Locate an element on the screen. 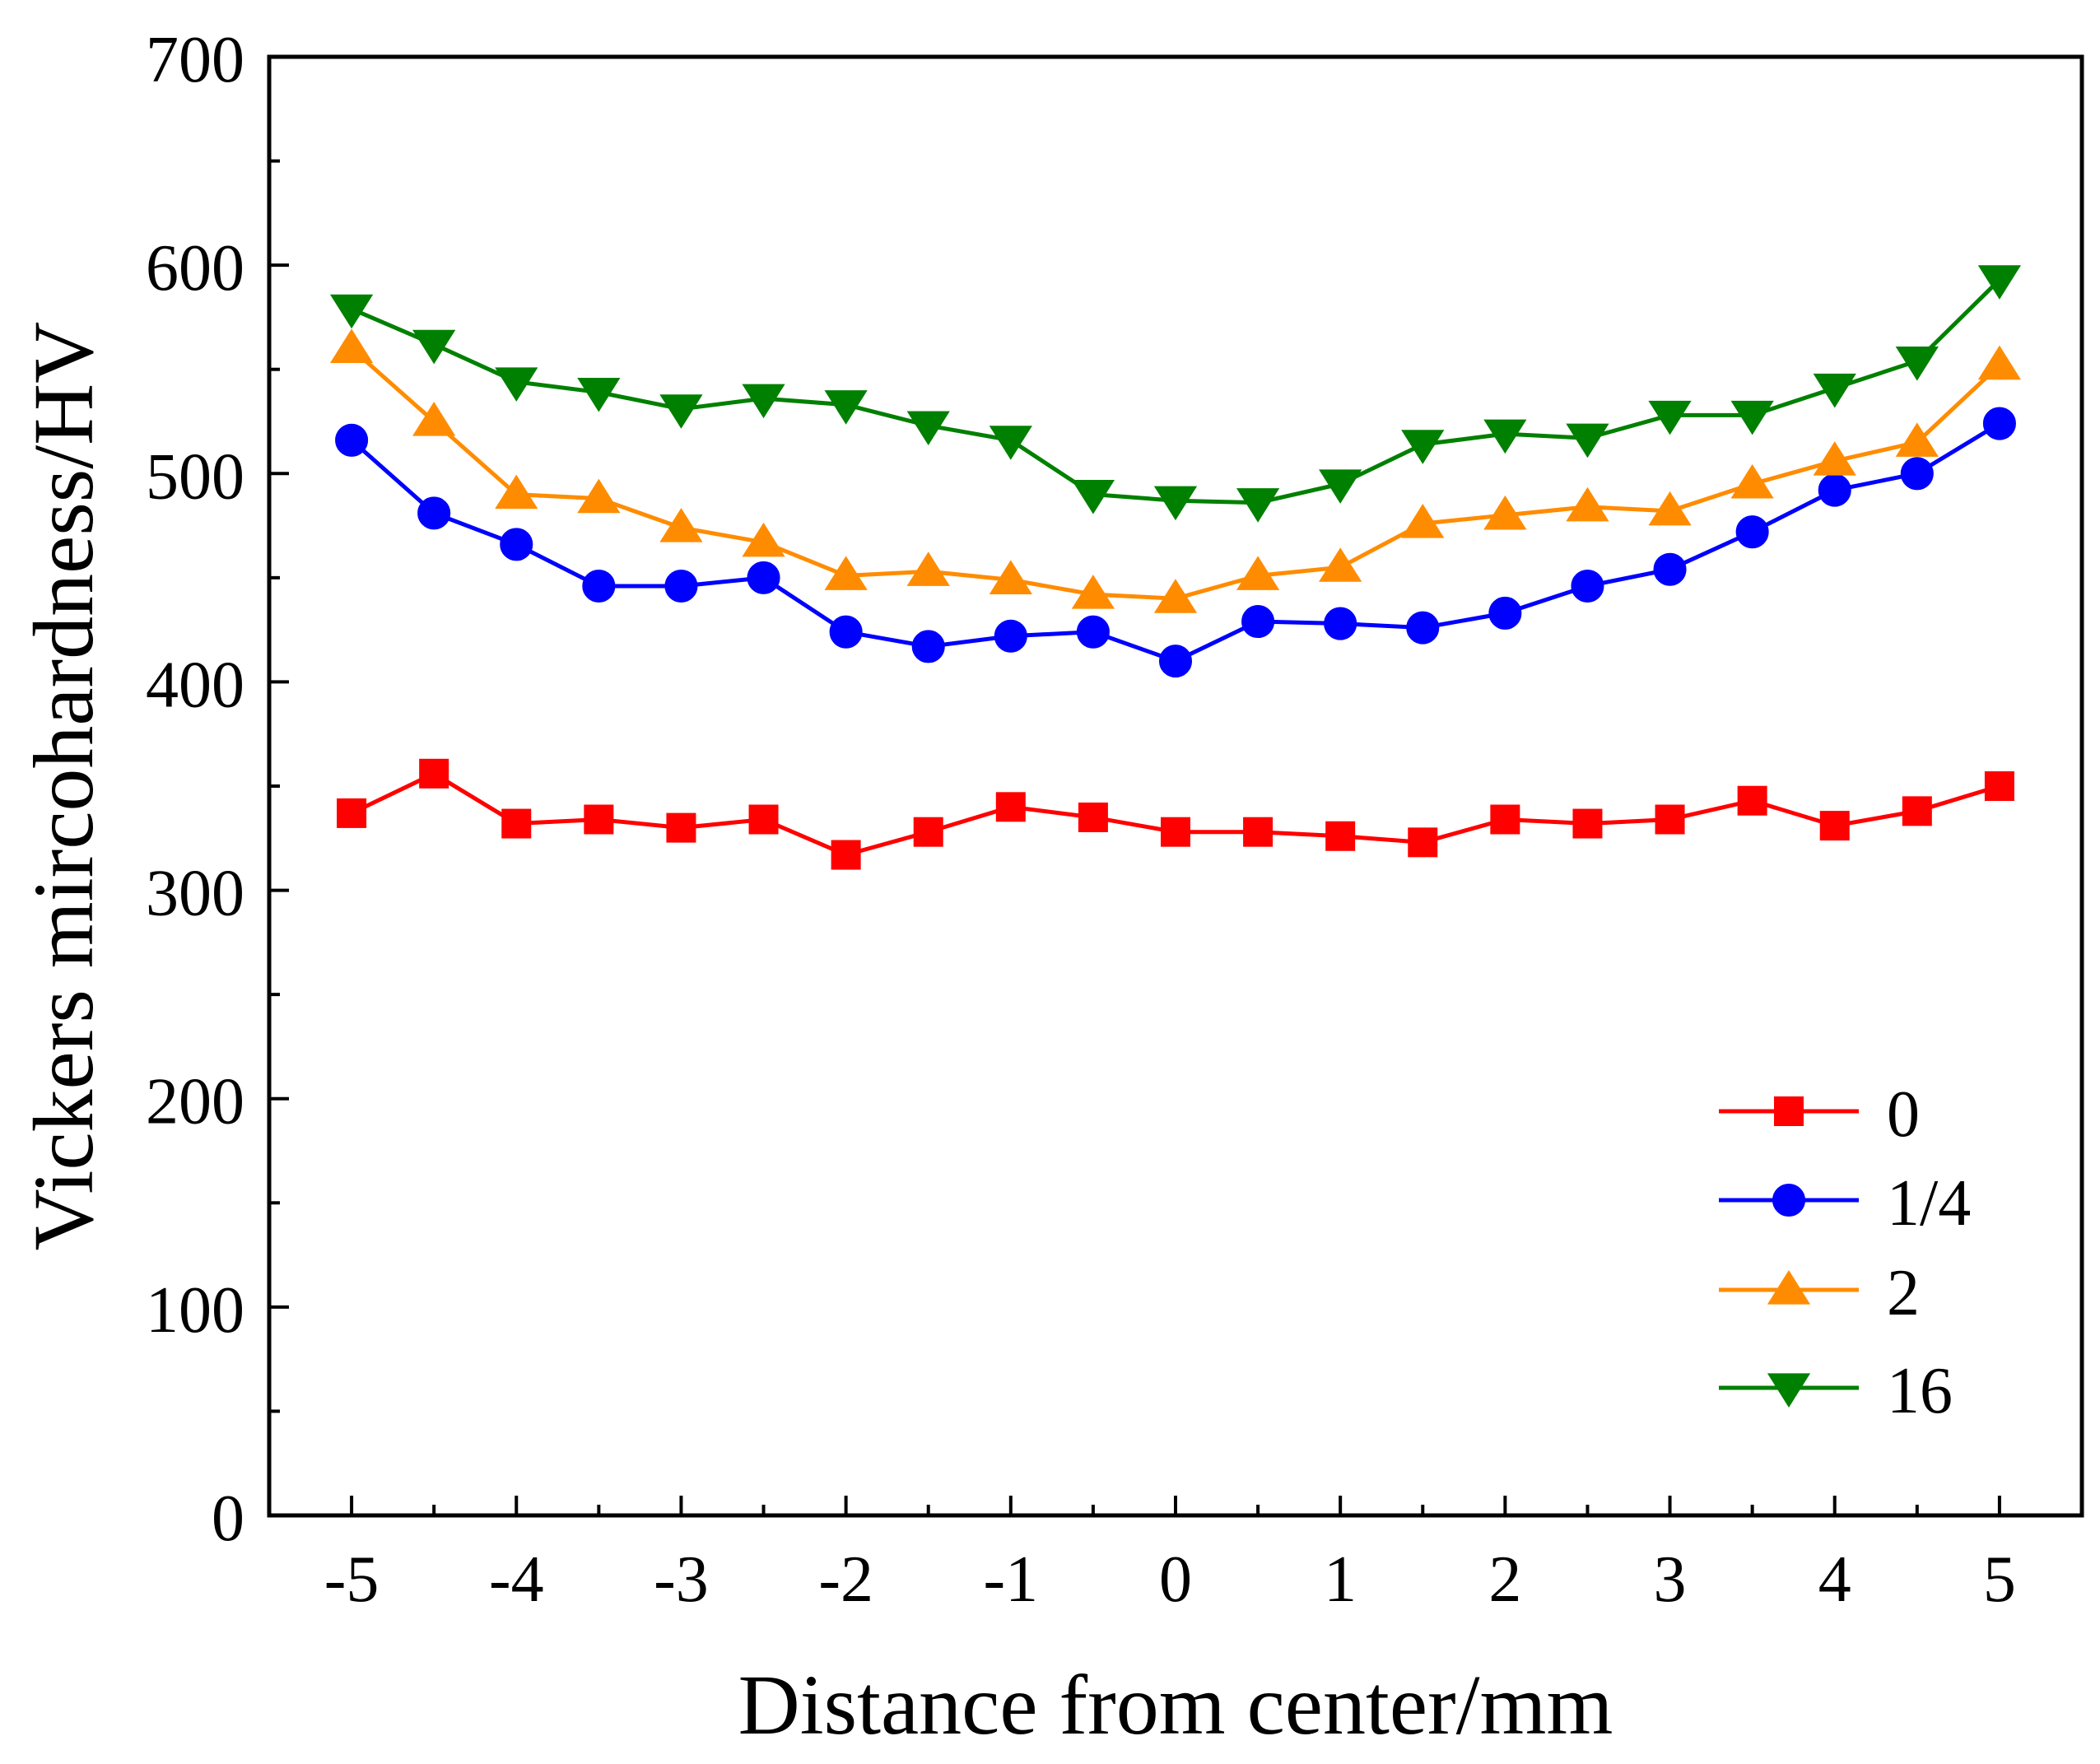 This screenshot has width=2100, height=1764. legend-label: 16 is located at coordinates (1920, 1391).